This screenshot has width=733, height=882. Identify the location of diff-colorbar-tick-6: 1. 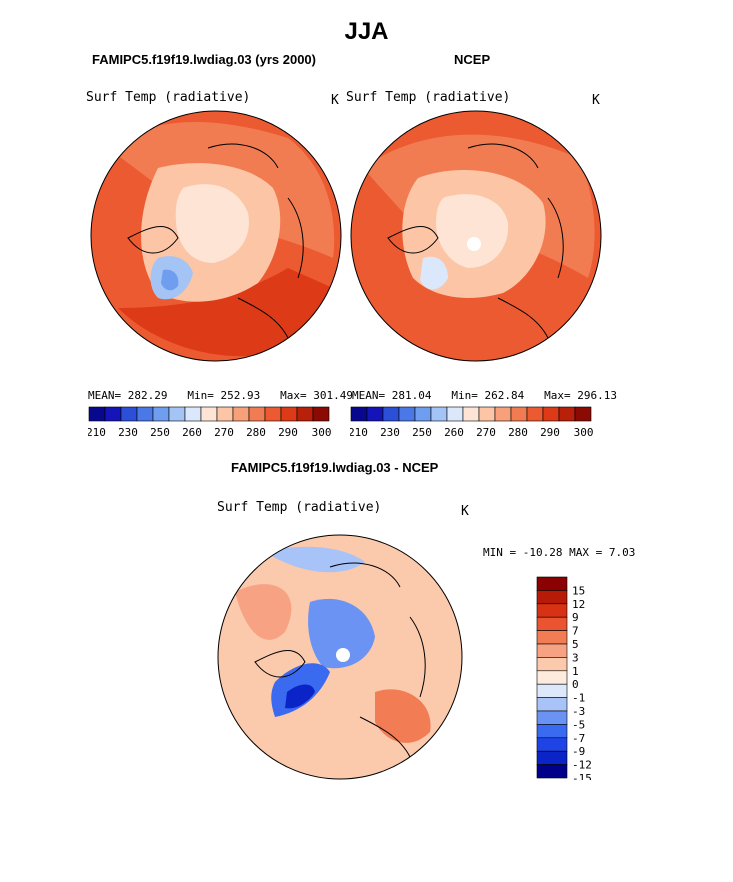
(575, 671).